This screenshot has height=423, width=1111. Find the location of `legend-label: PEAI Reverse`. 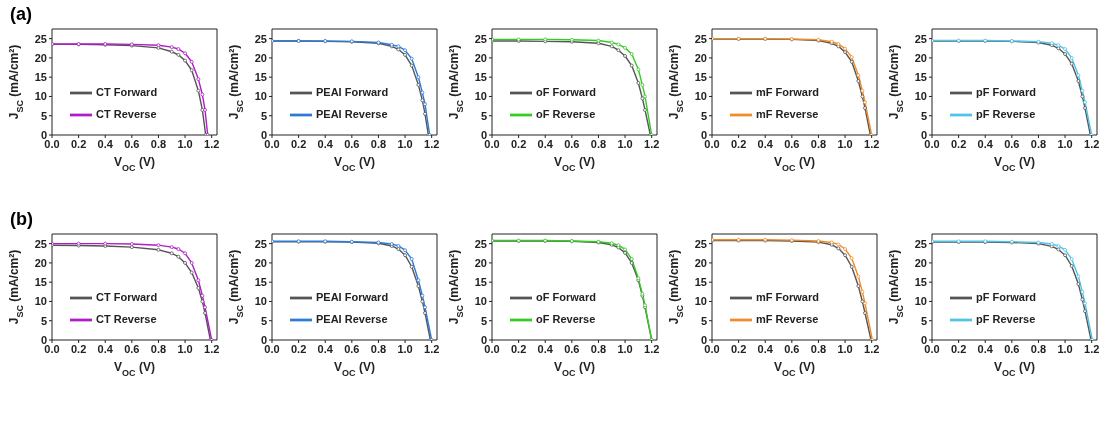

legend-label: PEAI Reverse is located at coordinates (352, 113).